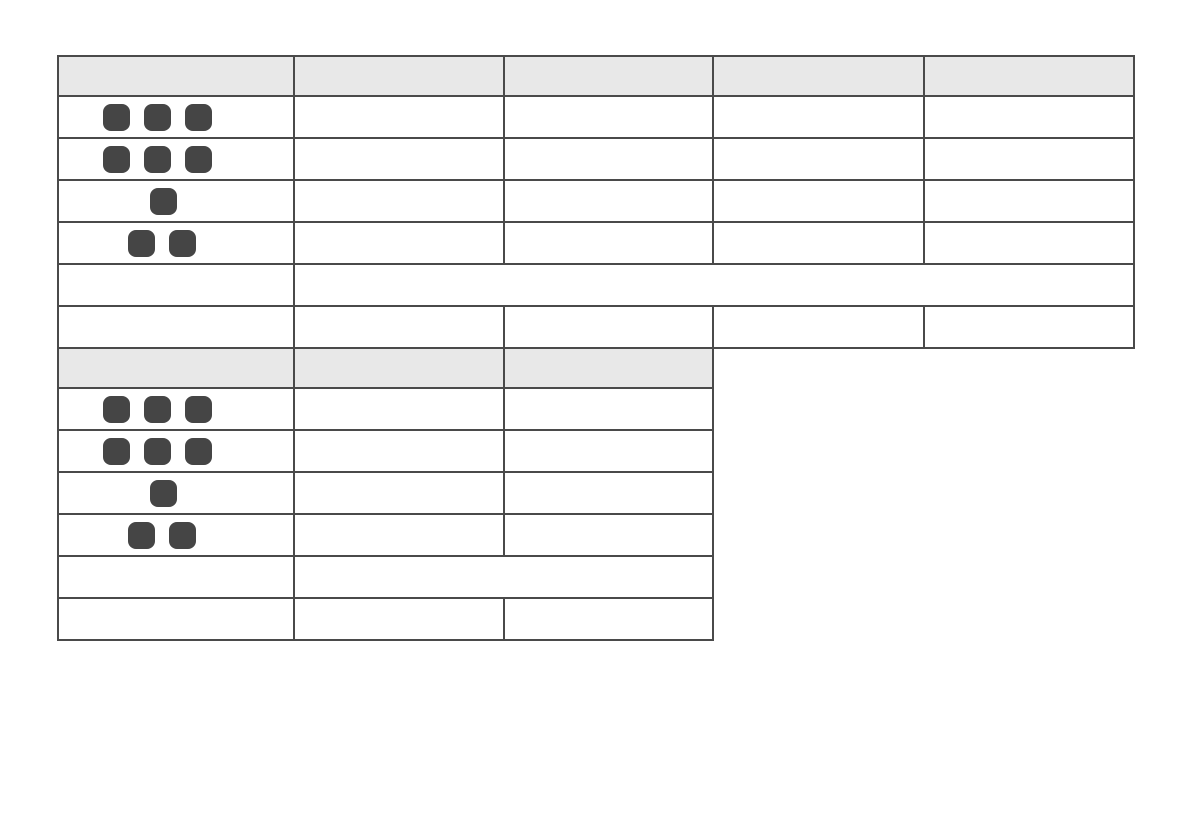 Image resolution: width=1191 pixels, height=839 pixels. I want to click on upper-header-row, so click(596, 76).